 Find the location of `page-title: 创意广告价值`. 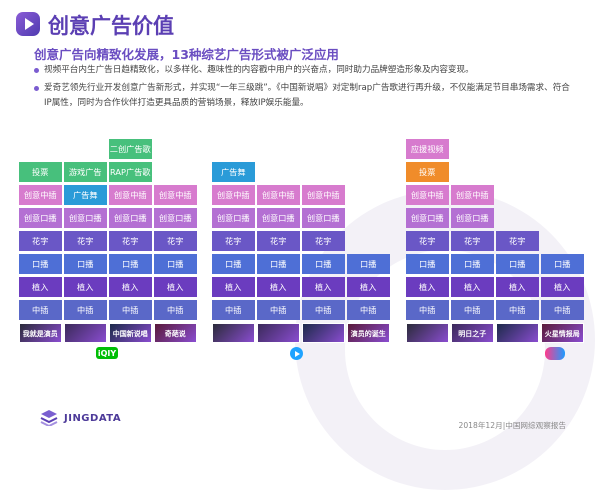

page-title: 创意广告价值 is located at coordinates (111, 26).